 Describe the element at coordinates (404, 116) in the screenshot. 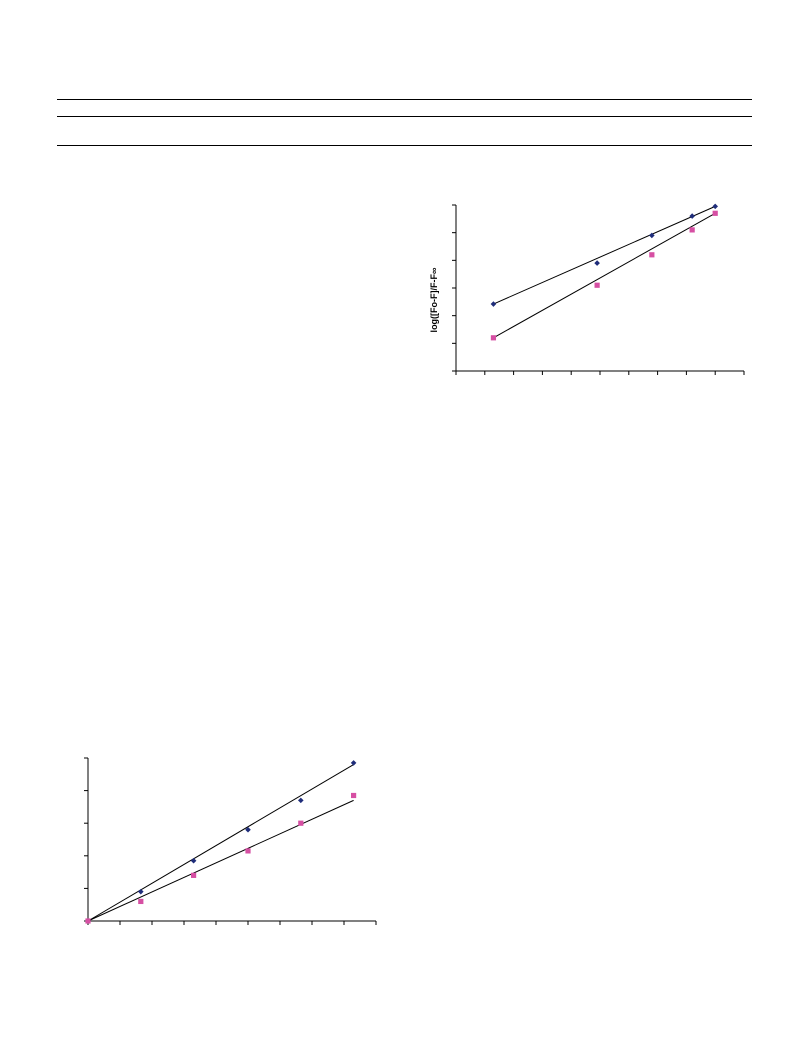

I see `table-header-rule` at that location.